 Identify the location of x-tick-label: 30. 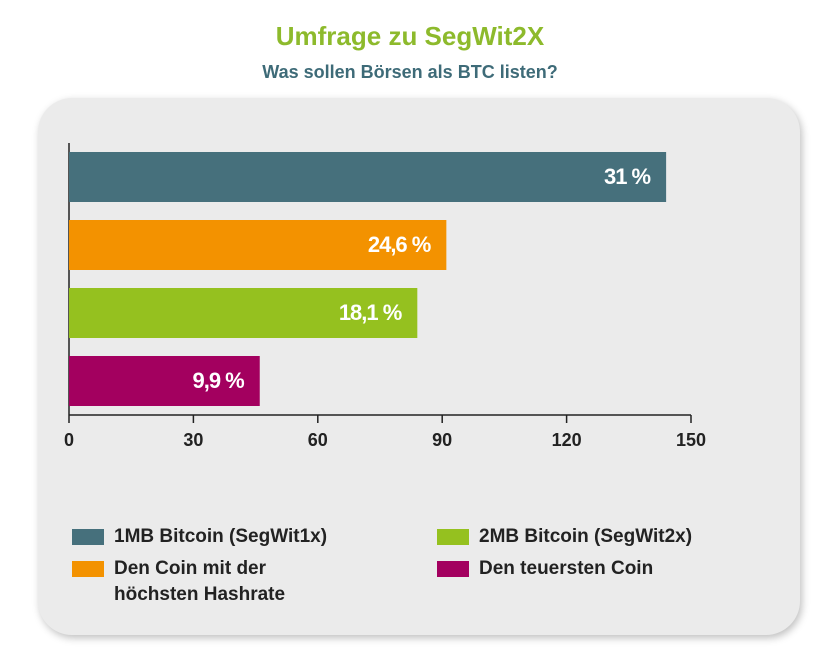
(193, 440).